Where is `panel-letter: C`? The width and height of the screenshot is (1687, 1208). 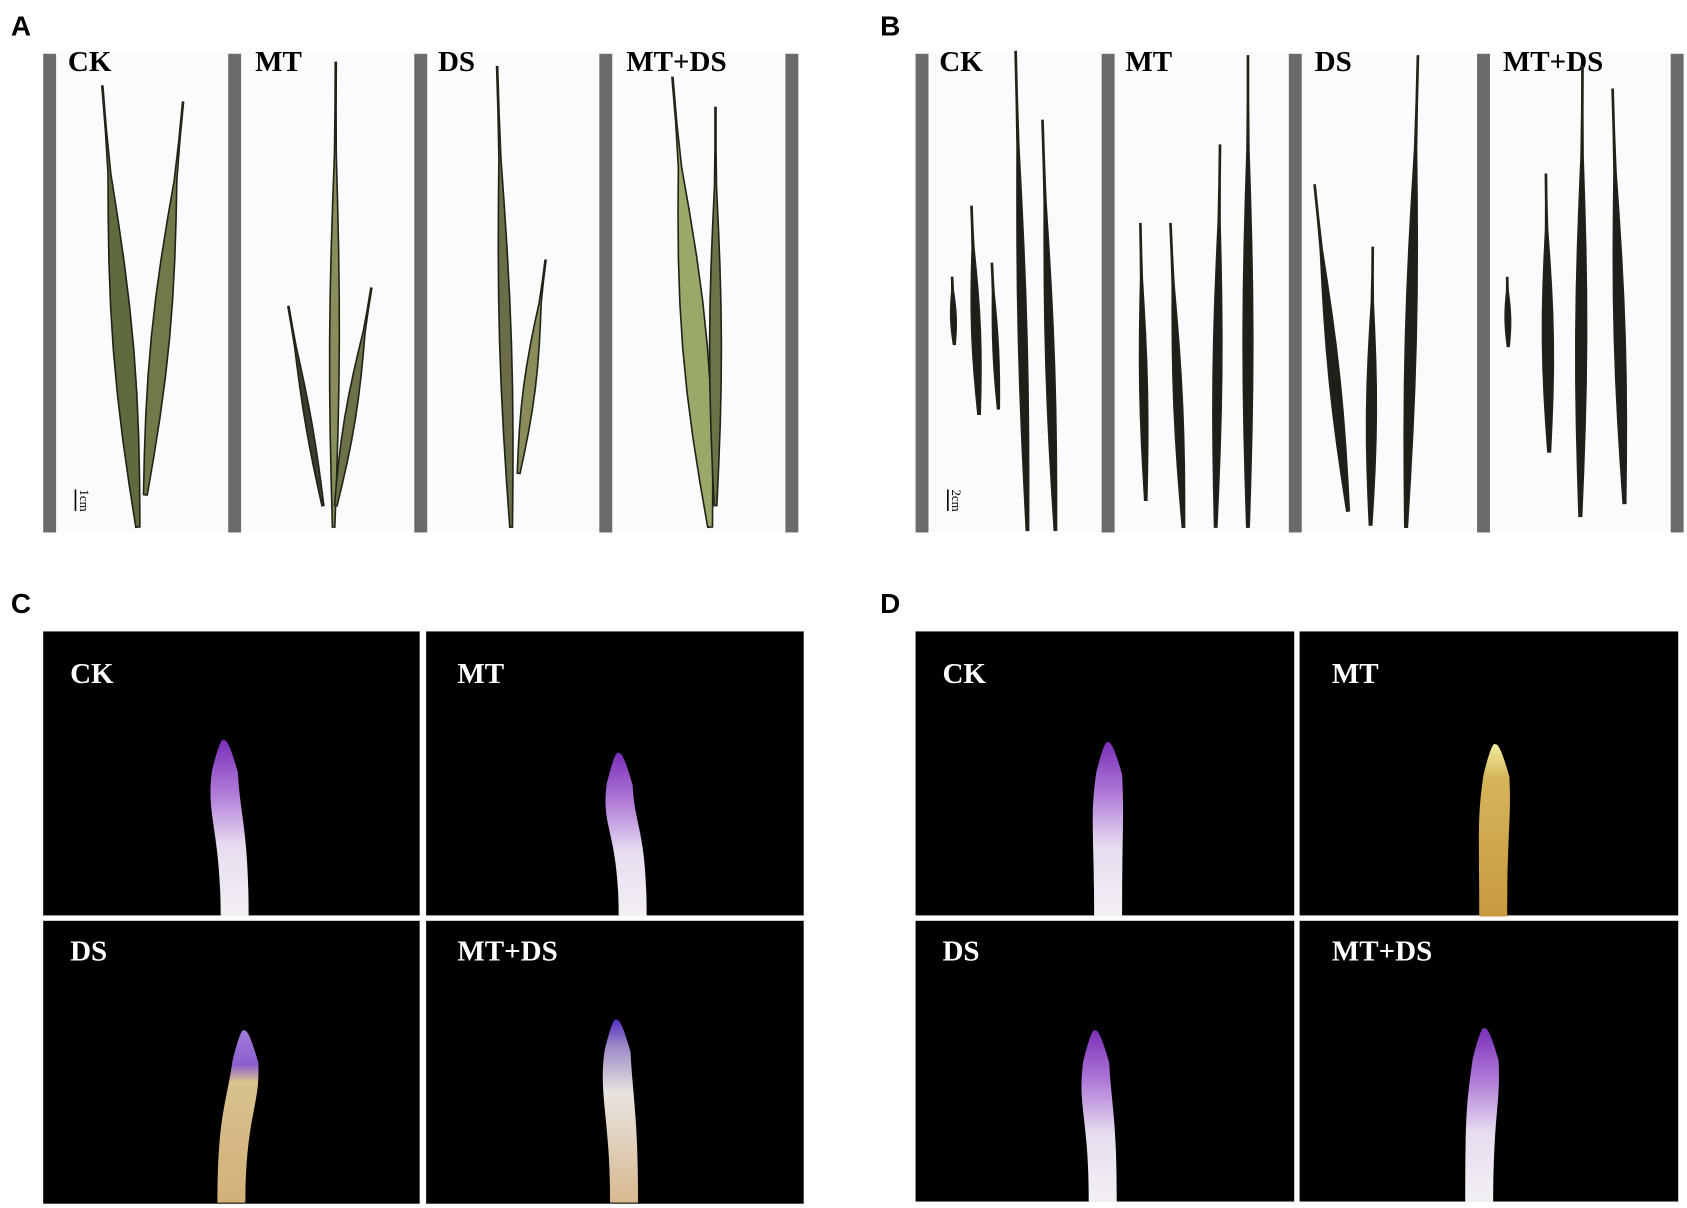
panel-letter: C is located at coordinates (21, 603).